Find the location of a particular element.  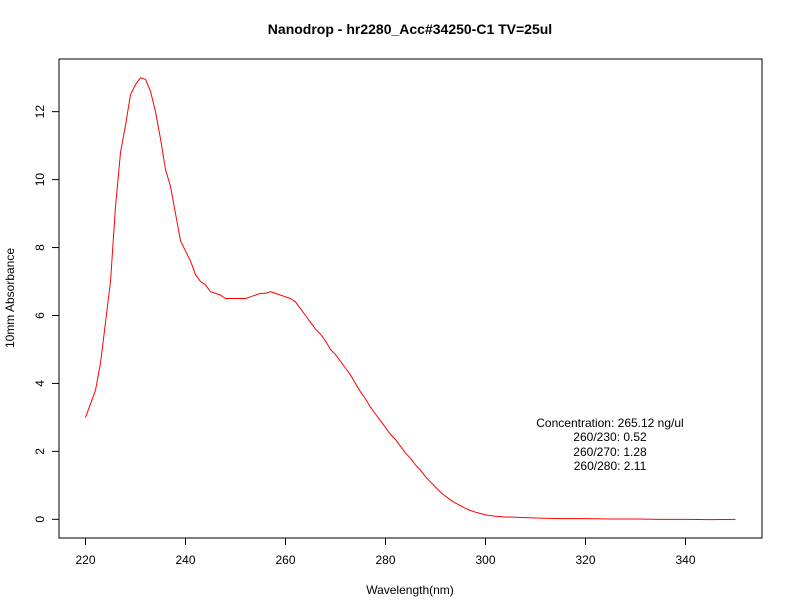

y-axis: 0 2 4 6 8 10 12 is located at coordinates (46, 314).